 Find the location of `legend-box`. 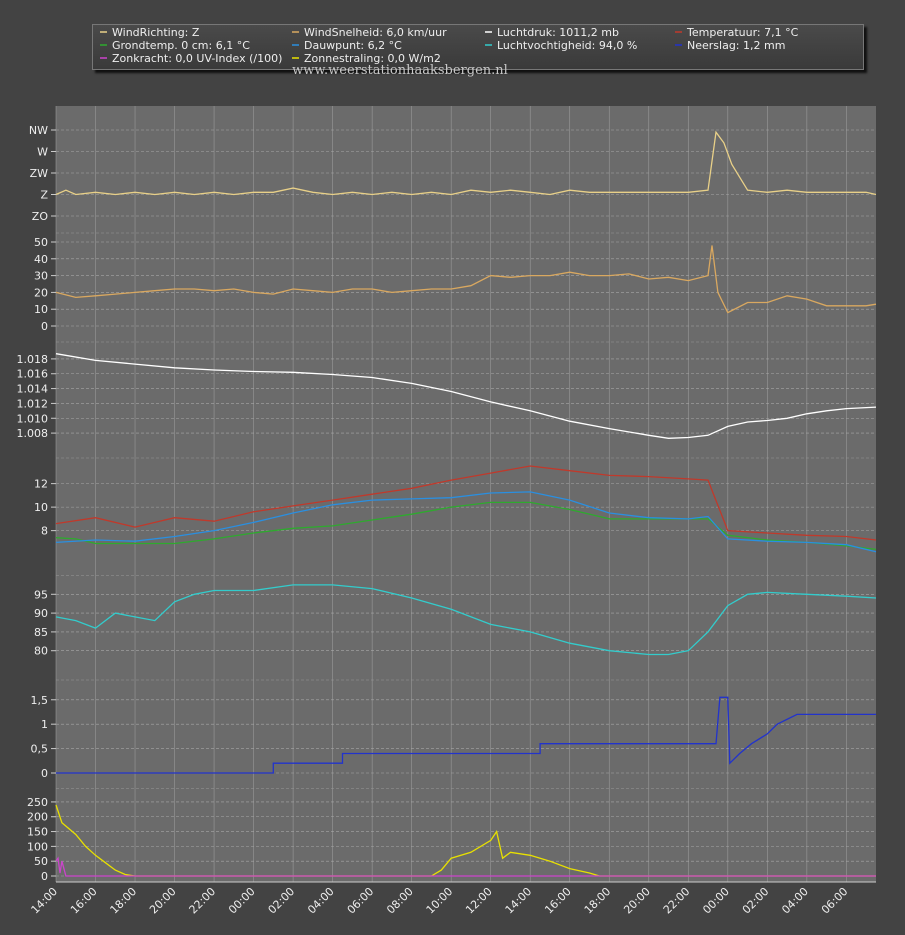

legend-box is located at coordinates (478, 47).